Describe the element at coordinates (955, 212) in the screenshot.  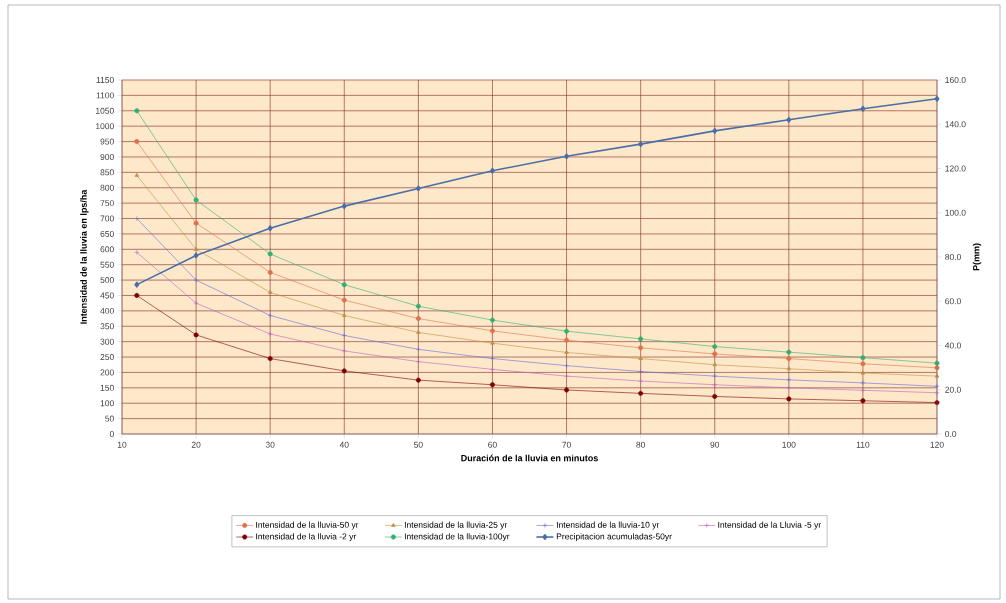
I see `y2-tick-label: 100.0` at that location.